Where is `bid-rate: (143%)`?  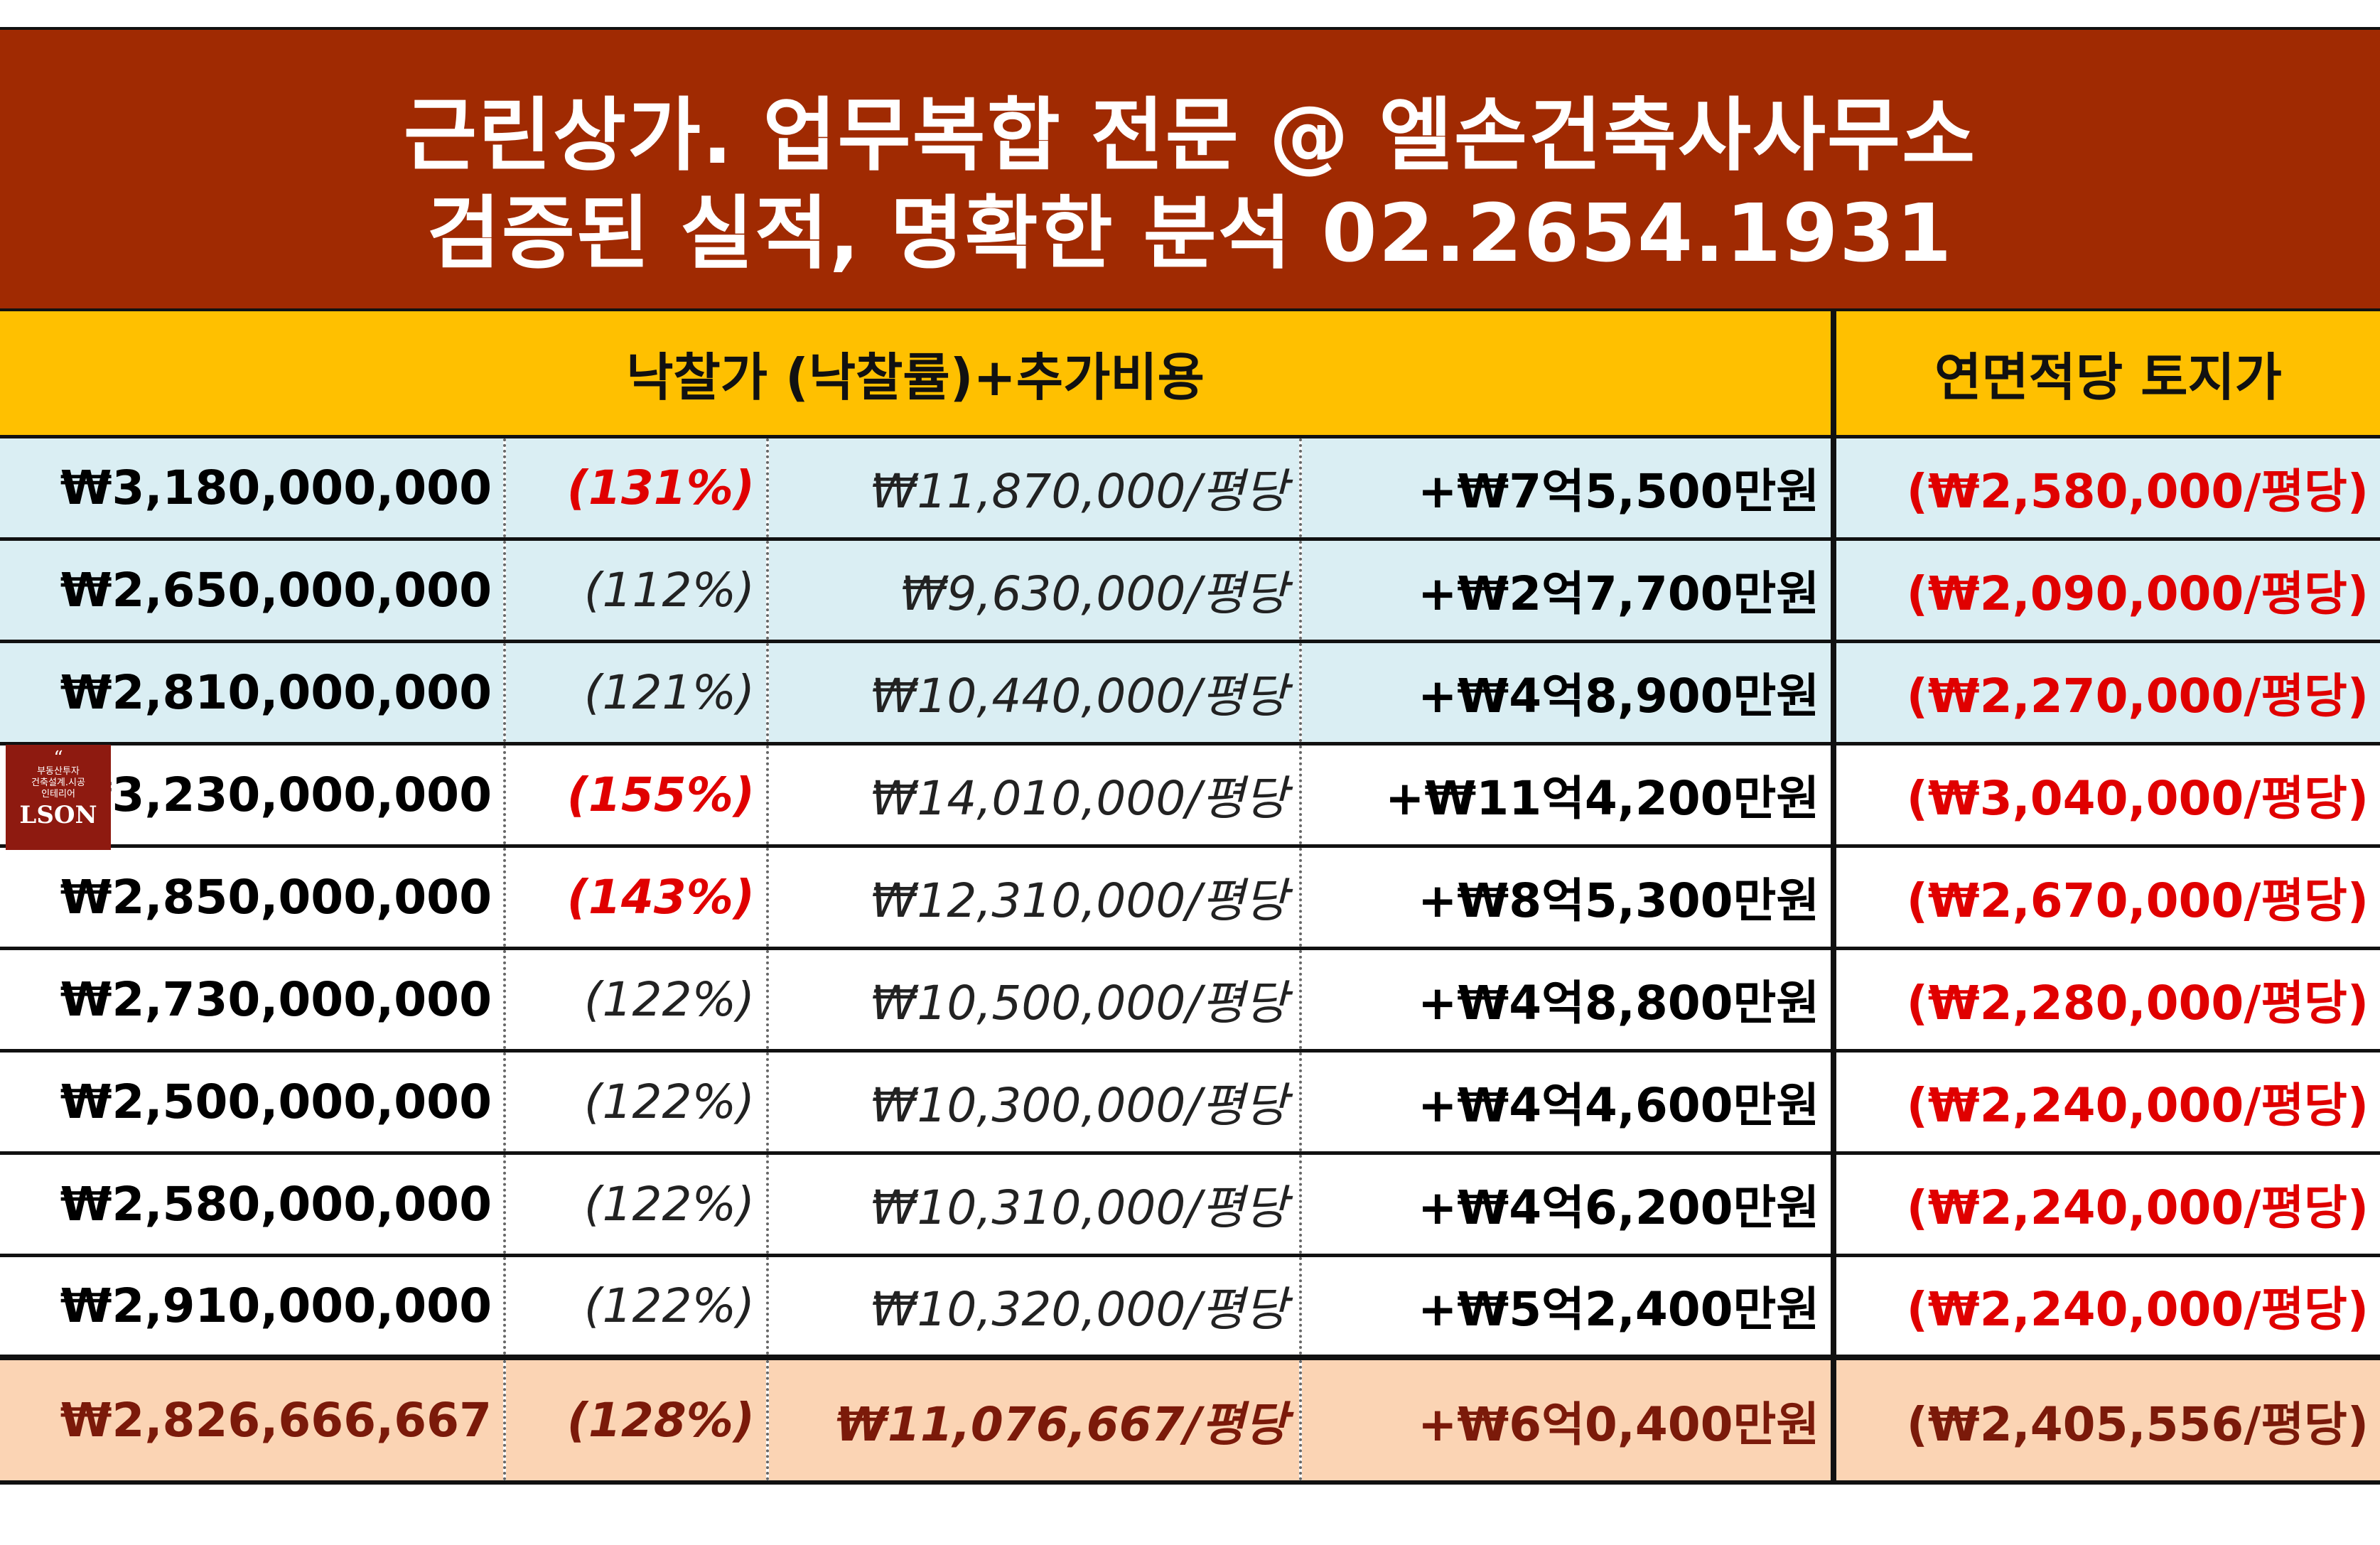
bid-rate: (143%) is located at coordinates (637, 898).